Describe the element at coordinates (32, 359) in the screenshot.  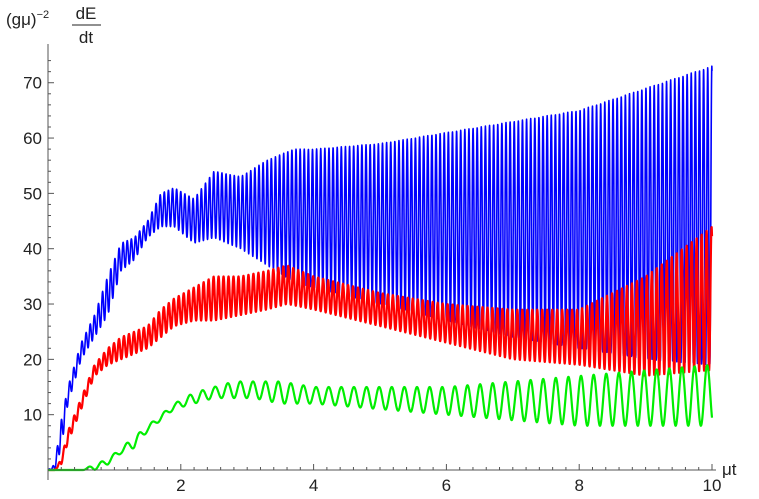
I see `y-tick-label: 20` at that location.